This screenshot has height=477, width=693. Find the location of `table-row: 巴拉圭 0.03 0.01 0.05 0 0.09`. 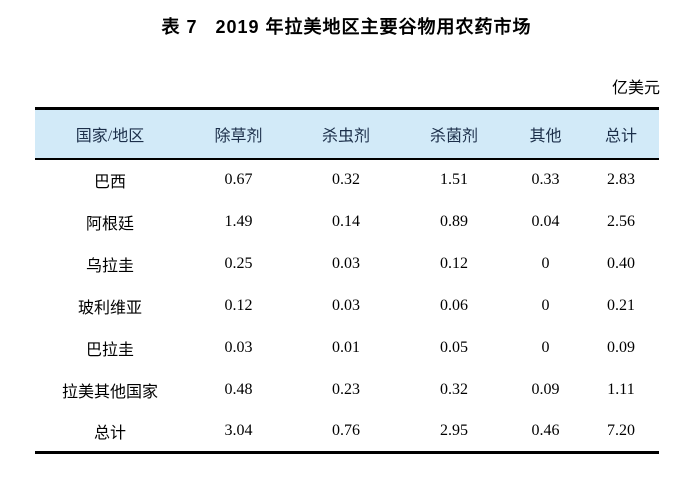

table-row: 巴拉圭 0.03 0.01 0.05 0 0.09 is located at coordinates (347, 348).